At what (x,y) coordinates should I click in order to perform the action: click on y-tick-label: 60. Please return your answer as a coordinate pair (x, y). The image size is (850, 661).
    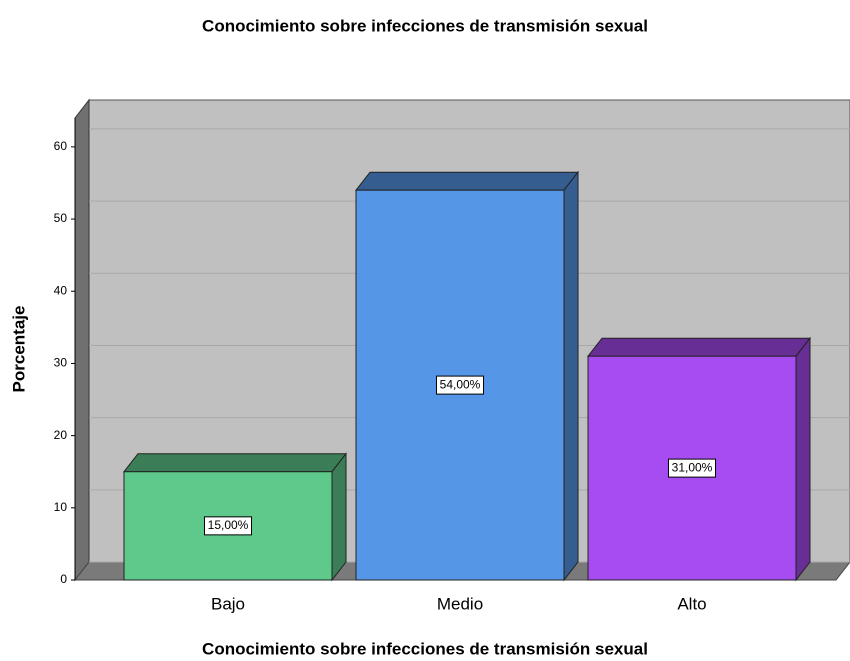
    Looking at the image, I should click on (61, 146).